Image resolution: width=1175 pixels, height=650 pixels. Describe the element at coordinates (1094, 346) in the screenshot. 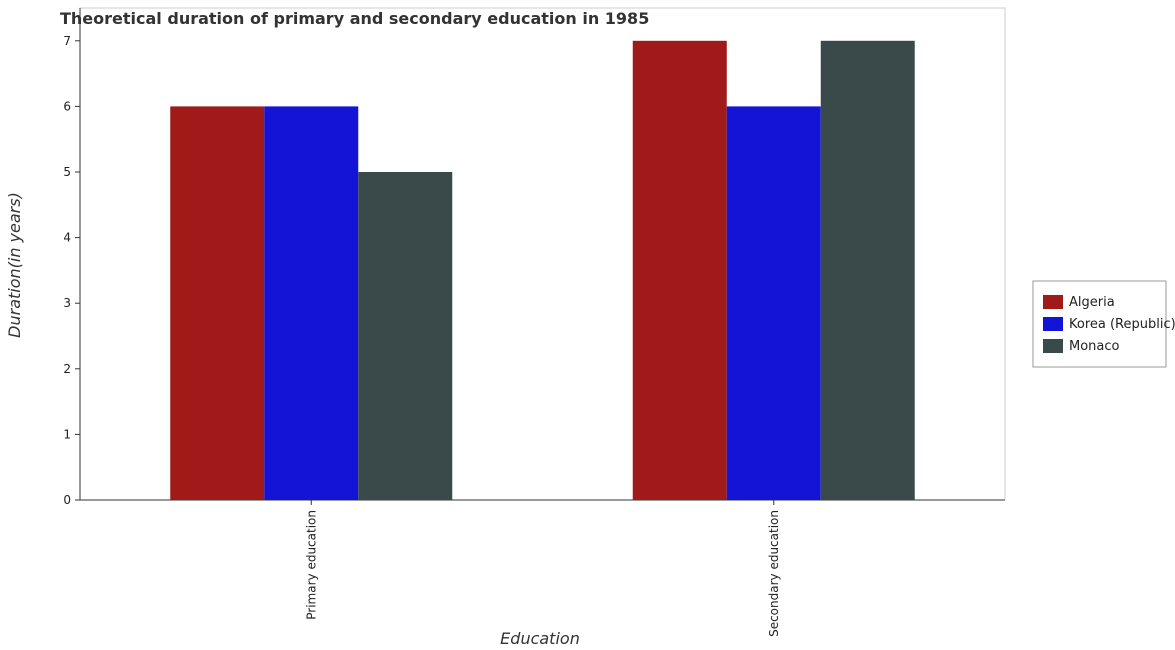

I see `legend-entry: Monaco` at that location.